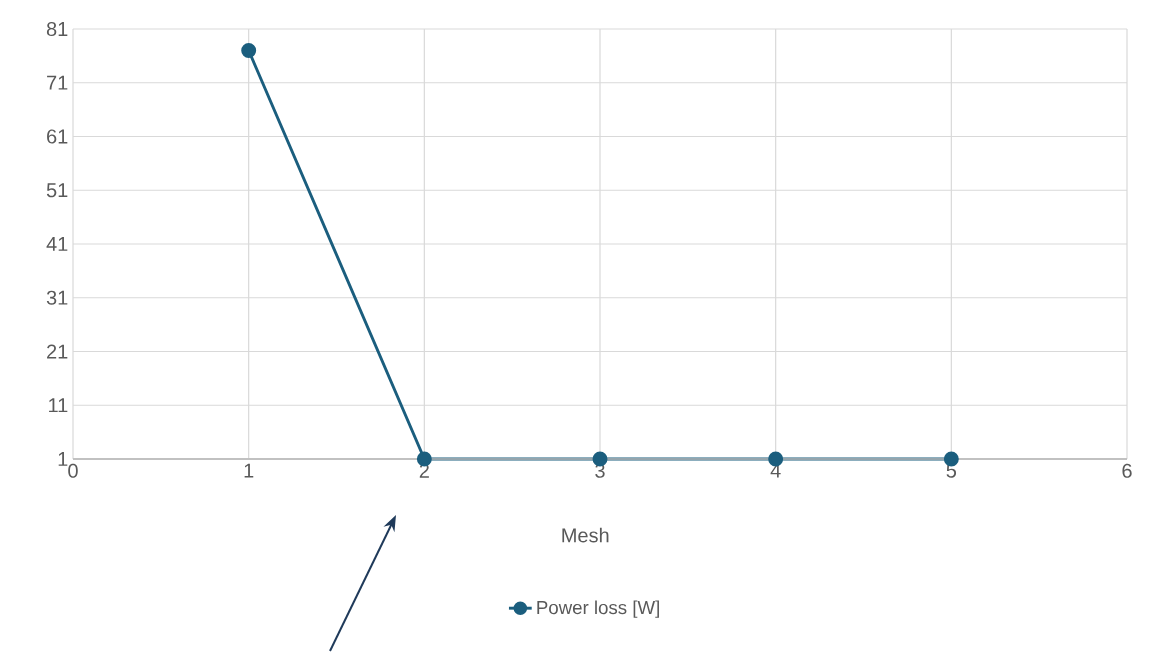  What do you see at coordinates (57, 244) in the screenshot?
I see `y-tick-label: 41` at bounding box center [57, 244].